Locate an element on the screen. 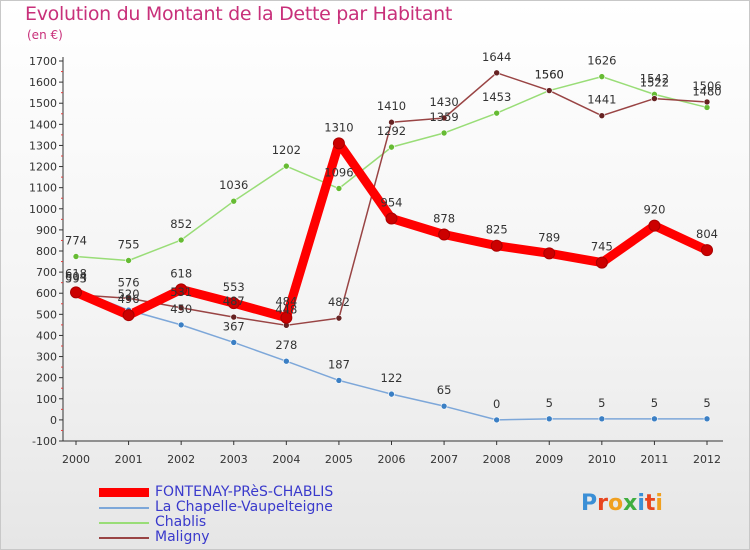 This screenshot has width=750, height=550. y-tick-label: 1300 is located at coordinates (43, 145).